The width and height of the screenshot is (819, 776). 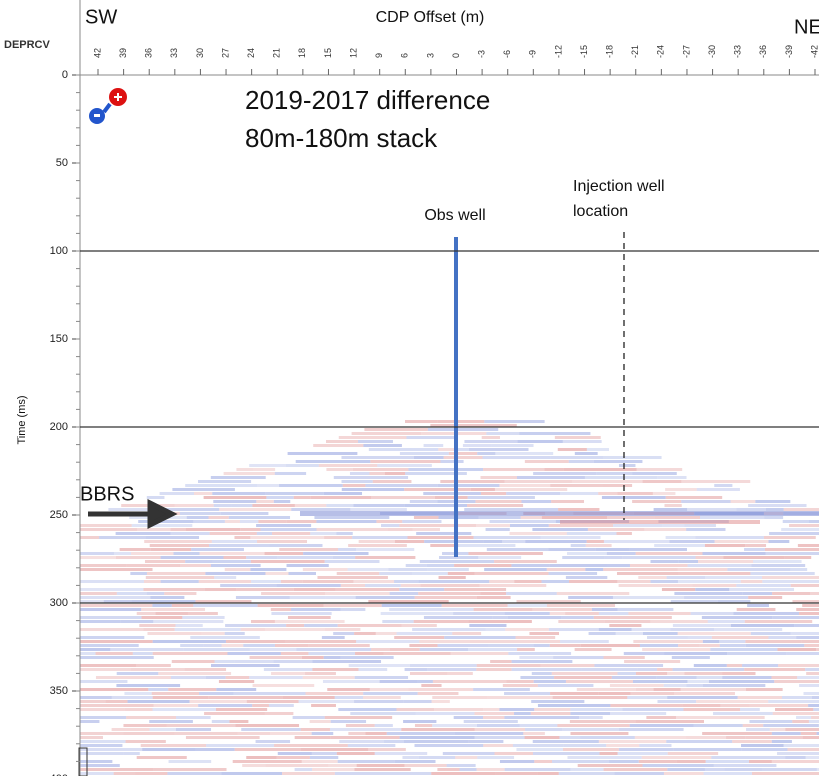 I want to click on y-tick-label: 100, so click(x=59, y=251).